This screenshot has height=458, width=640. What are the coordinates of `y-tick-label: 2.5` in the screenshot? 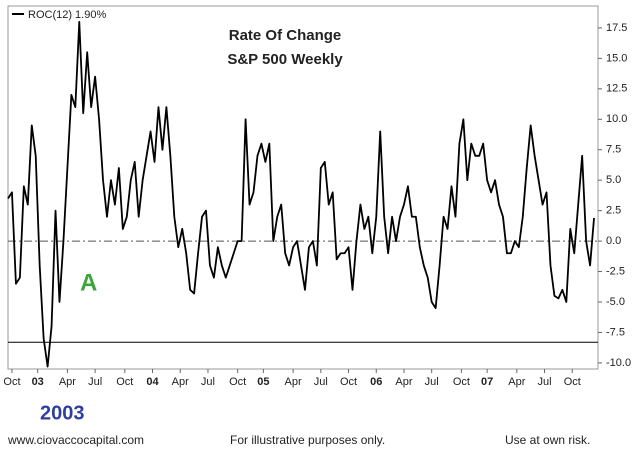 It's located at (613, 211).